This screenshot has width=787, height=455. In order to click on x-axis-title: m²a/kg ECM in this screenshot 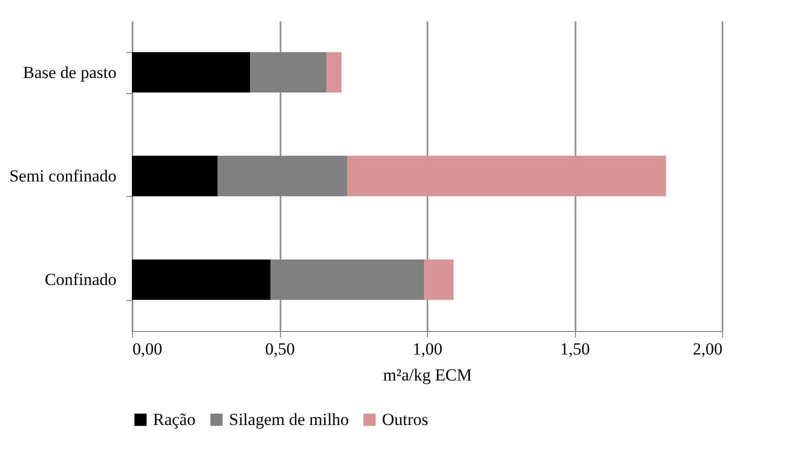, I will do `click(427, 375)`.